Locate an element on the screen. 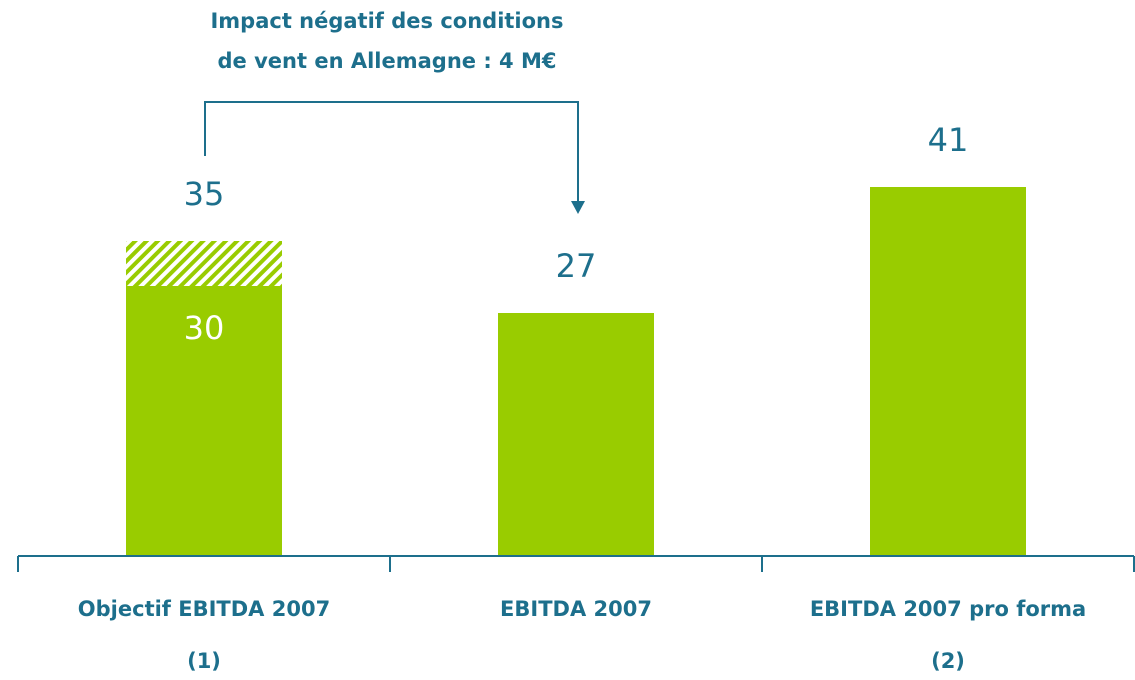 The width and height of the screenshot is (1135, 680). x-tick-label: (2) is located at coordinates (948, 661).